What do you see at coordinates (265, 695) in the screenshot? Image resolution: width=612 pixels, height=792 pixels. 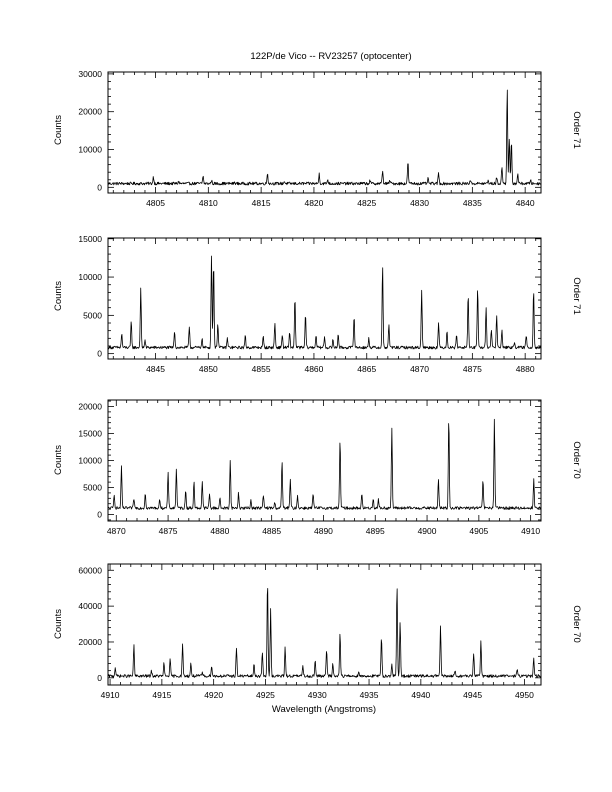 I see `x-tick-label: 4925` at bounding box center [265, 695].